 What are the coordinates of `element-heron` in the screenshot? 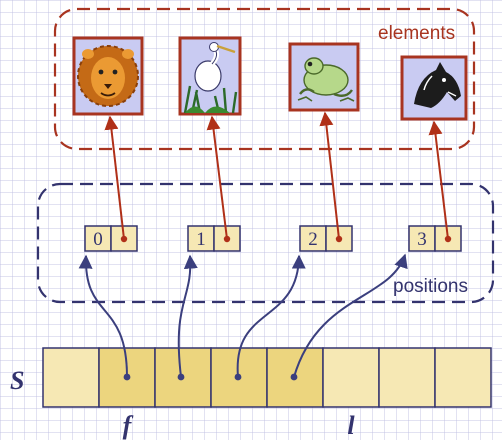 It's located at (210, 76).